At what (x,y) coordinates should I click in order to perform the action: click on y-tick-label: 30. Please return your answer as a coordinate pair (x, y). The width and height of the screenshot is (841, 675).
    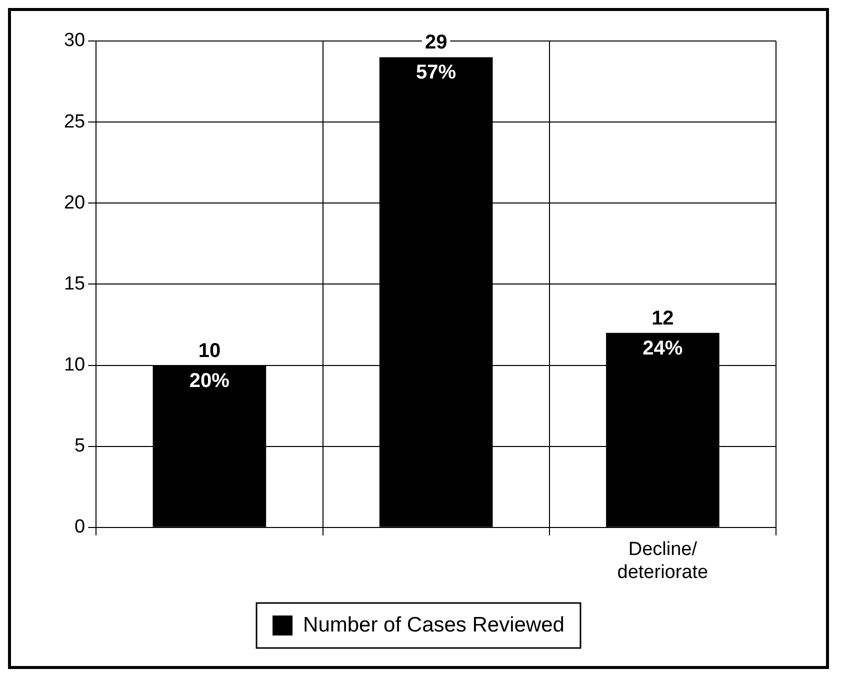
    Looking at the image, I should click on (75, 41).